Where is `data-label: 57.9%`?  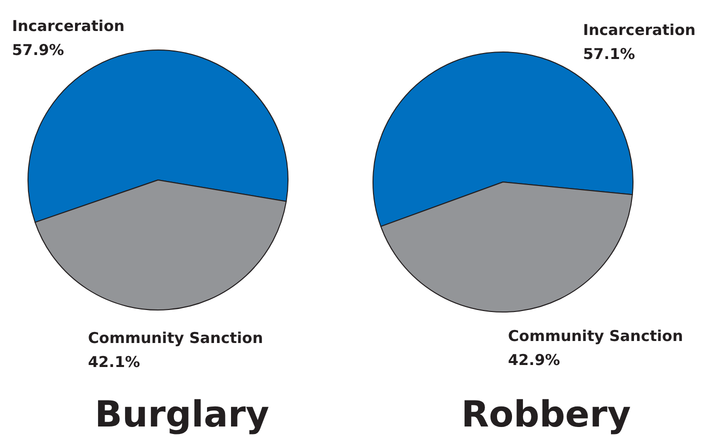
data-label: 57.9% is located at coordinates (38, 50).